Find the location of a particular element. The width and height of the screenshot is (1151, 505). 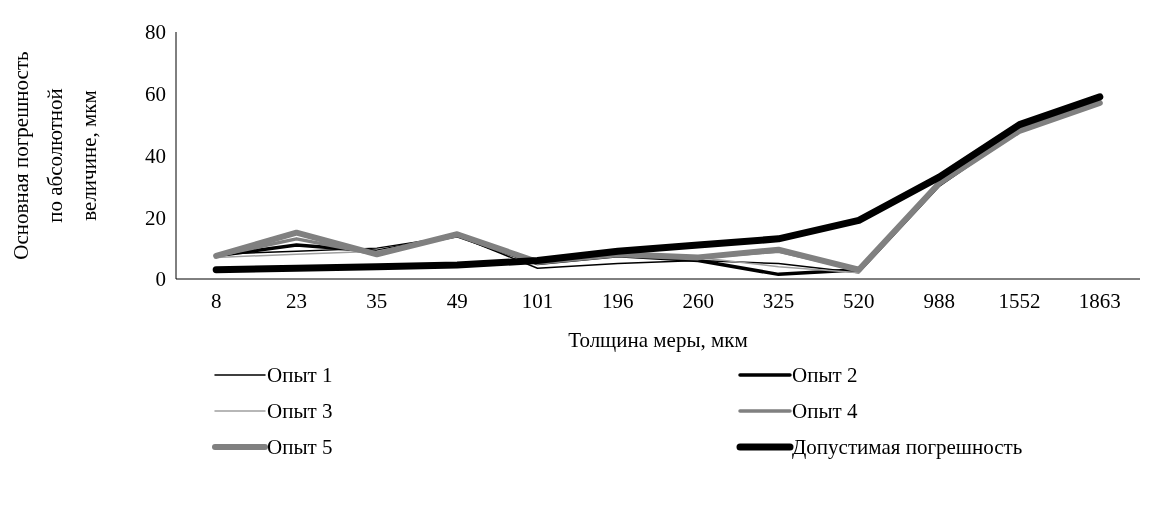

legend-label: Допустимая погрешность is located at coordinates (907, 447).